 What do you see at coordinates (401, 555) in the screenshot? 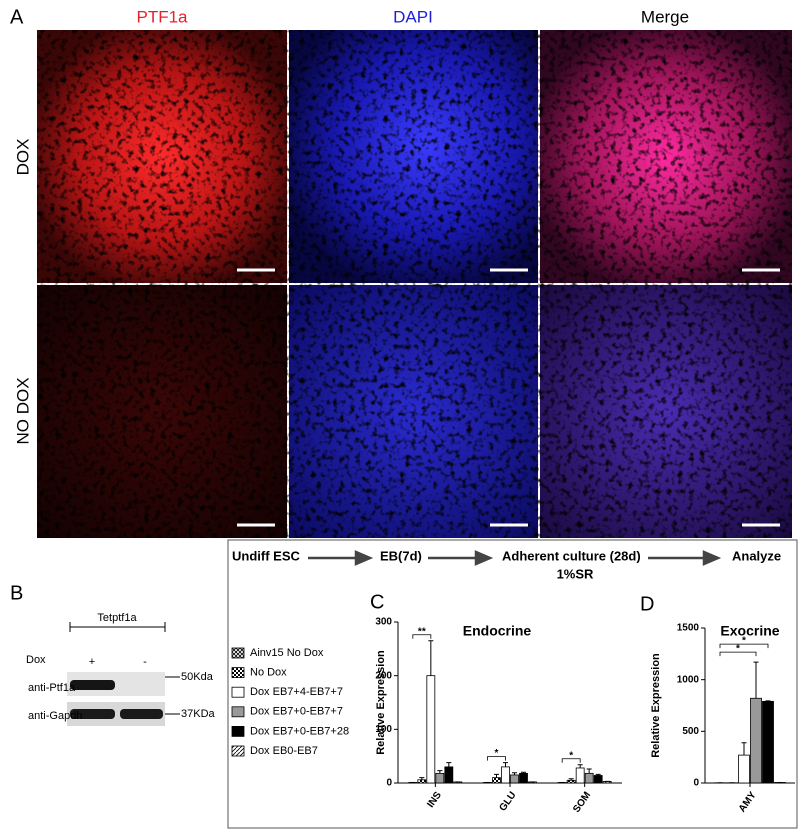
I see `protocol-step: EB(7d)` at bounding box center [401, 555].